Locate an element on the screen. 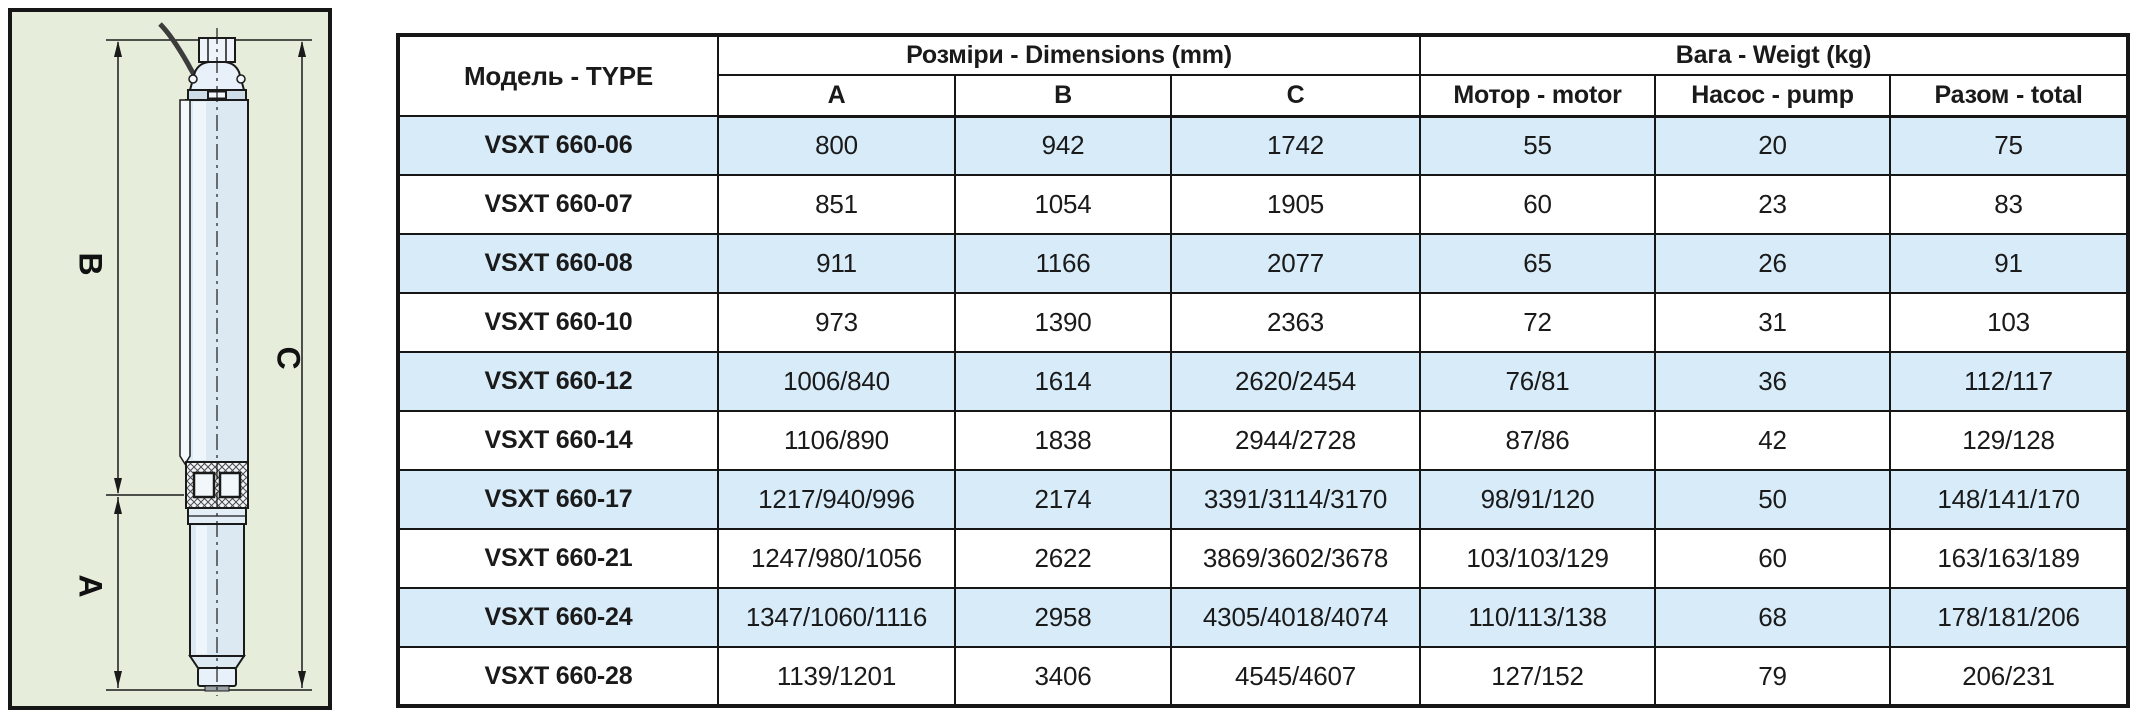 This screenshot has height=723, width=2133. cell-motor: 72 is located at coordinates (1538, 322).